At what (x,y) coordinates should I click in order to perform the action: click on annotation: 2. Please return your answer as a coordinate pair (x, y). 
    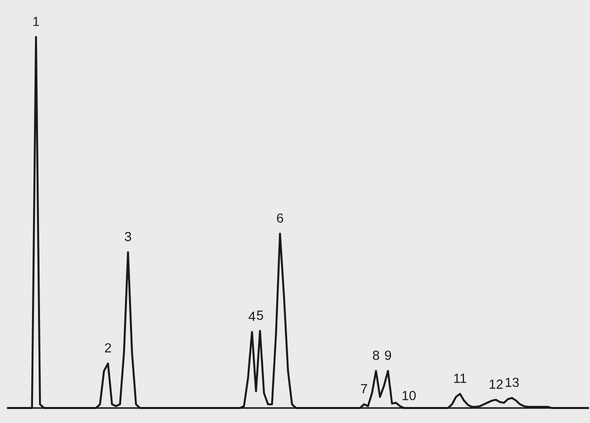
    Looking at the image, I should click on (108, 347).